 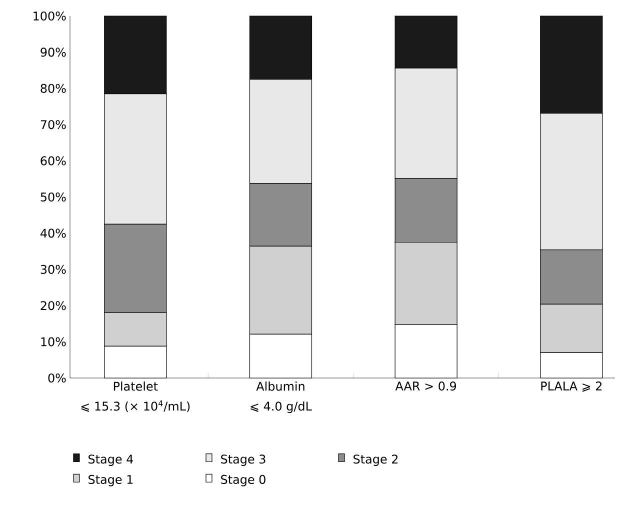 I want to click on y-tick-label: 0%, so click(x=57, y=378).